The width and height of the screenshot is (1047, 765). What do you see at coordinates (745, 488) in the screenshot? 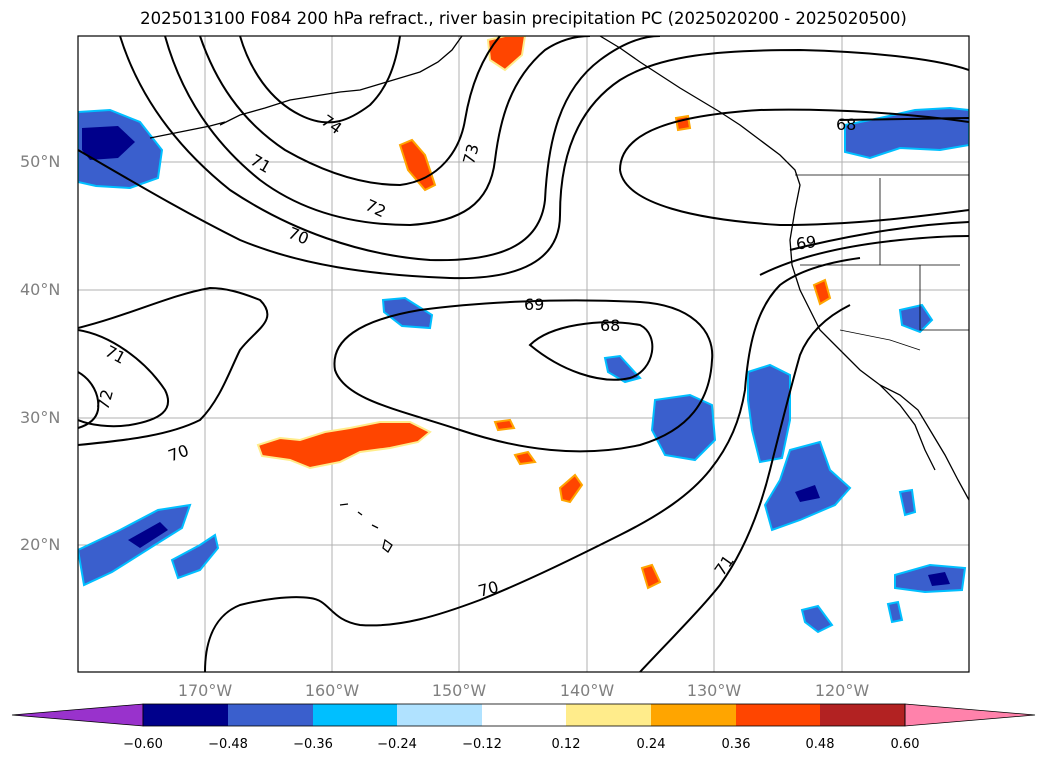
I see `contour-71-south` at bounding box center [745, 488].